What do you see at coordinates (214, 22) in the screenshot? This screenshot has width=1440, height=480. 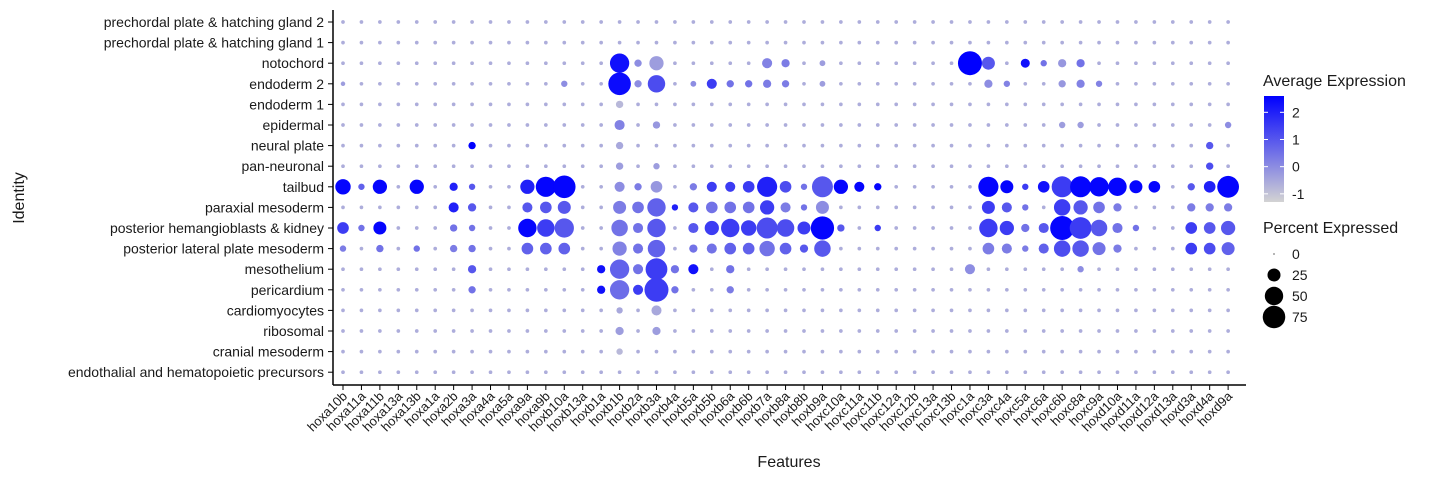 I see `y-tick-label: prechordal plate & hatching gland 2` at bounding box center [214, 22].